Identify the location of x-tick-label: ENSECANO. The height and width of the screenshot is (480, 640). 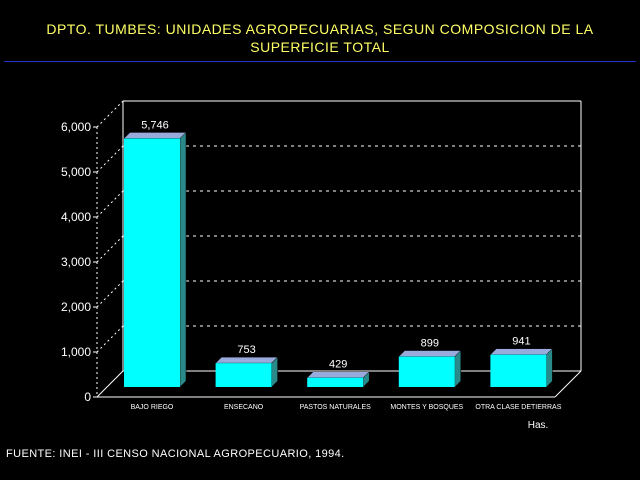
(244, 407).